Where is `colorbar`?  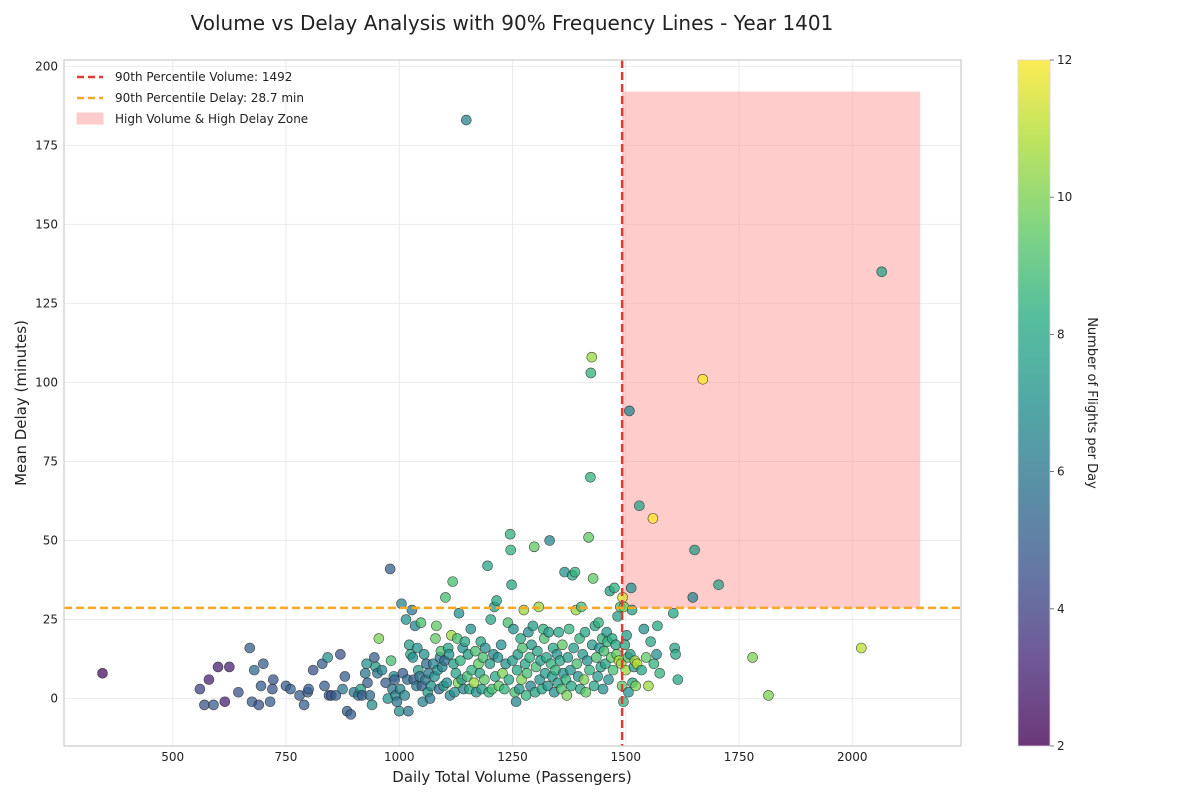
colorbar is located at coordinates (1034, 403).